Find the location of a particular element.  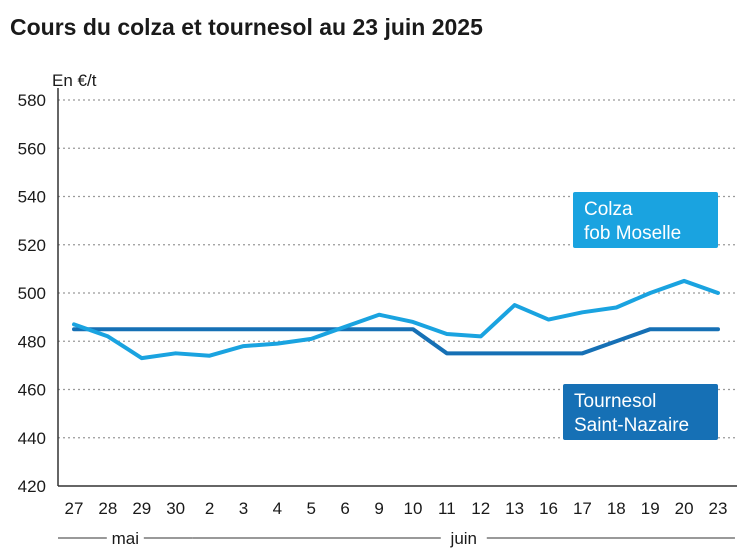

series-lines is located at coordinates (396, 319).